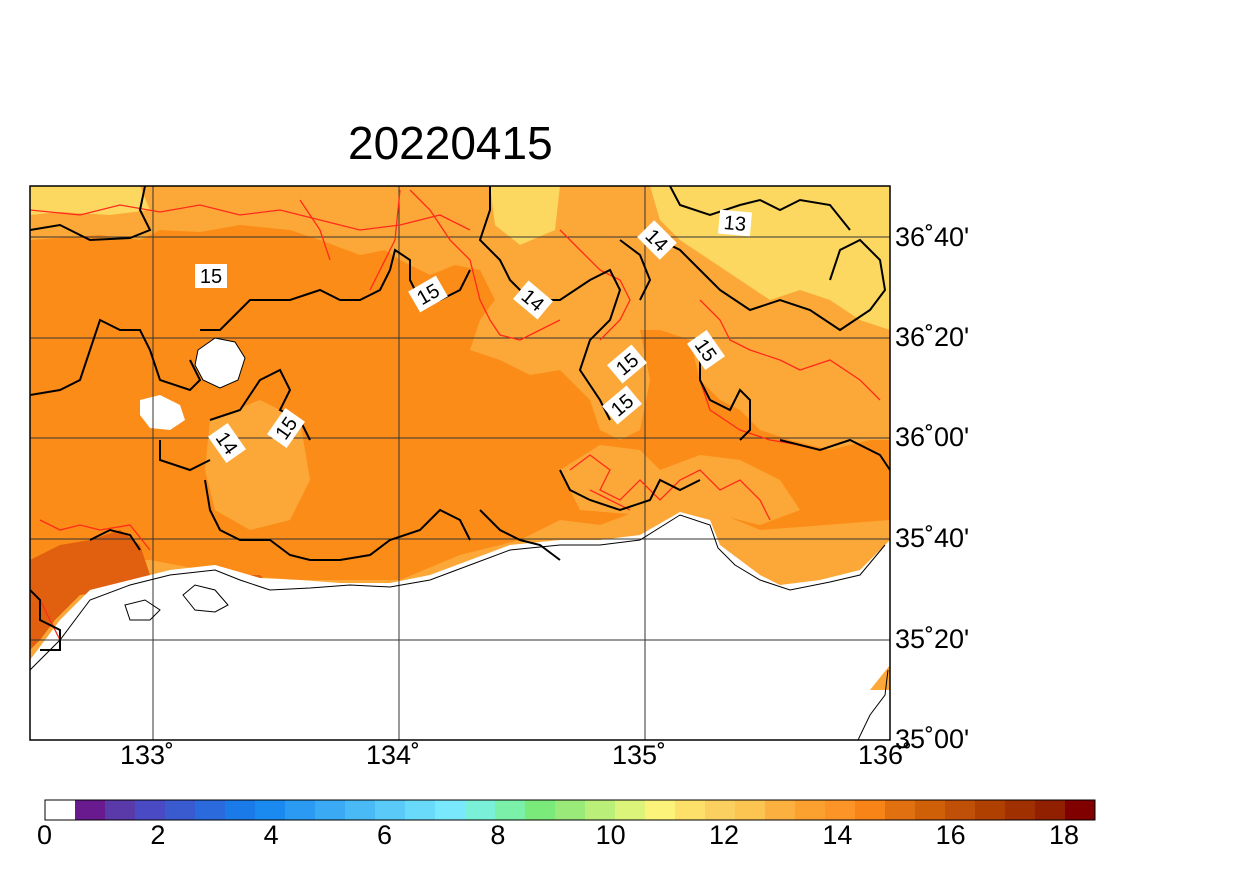 The height and width of the screenshot is (875, 1237). I want to click on colorbar-tick-label: 0, so click(45, 835).